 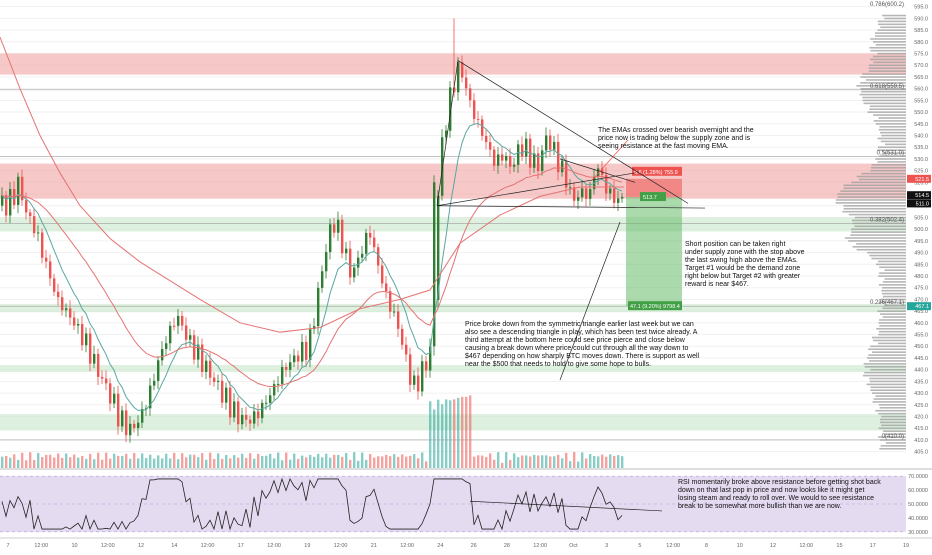 I want to click on rsi-tick-label: 70.0000, so click(x=918, y=477).